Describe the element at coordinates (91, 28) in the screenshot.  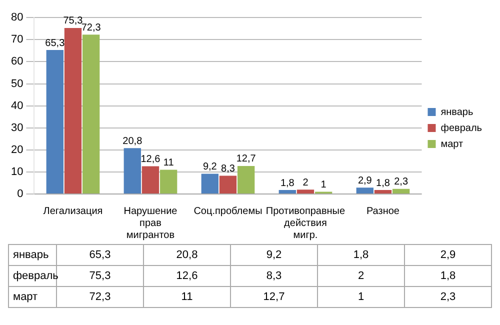
I see `data-label: 72,3` at that location.